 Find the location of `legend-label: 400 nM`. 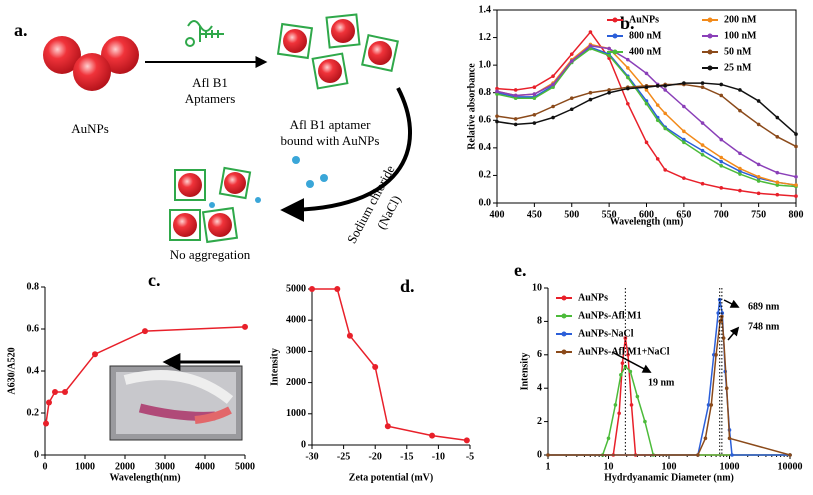

legend-label: 400 nM is located at coordinates (645, 51).